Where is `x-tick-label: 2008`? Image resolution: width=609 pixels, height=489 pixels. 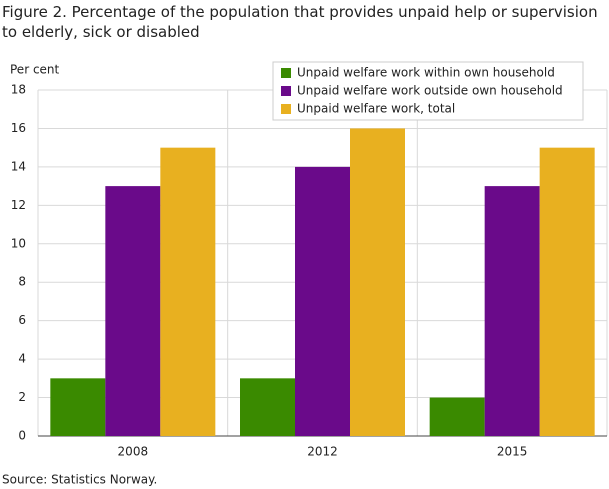
x-tick-label: 2008 is located at coordinates (133, 452).